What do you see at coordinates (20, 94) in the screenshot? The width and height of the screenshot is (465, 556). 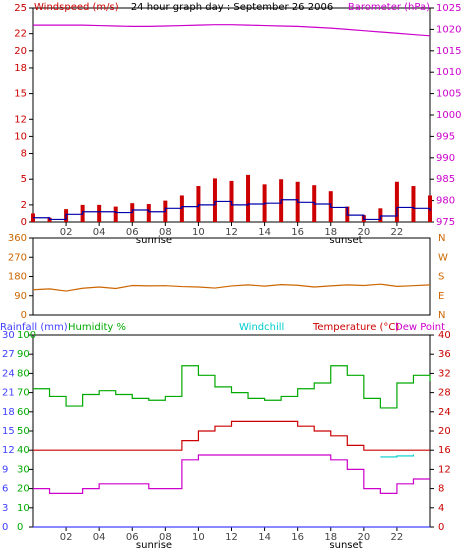 I see `wind-left-tick-label-6: 15` at bounding box center [20, 94].